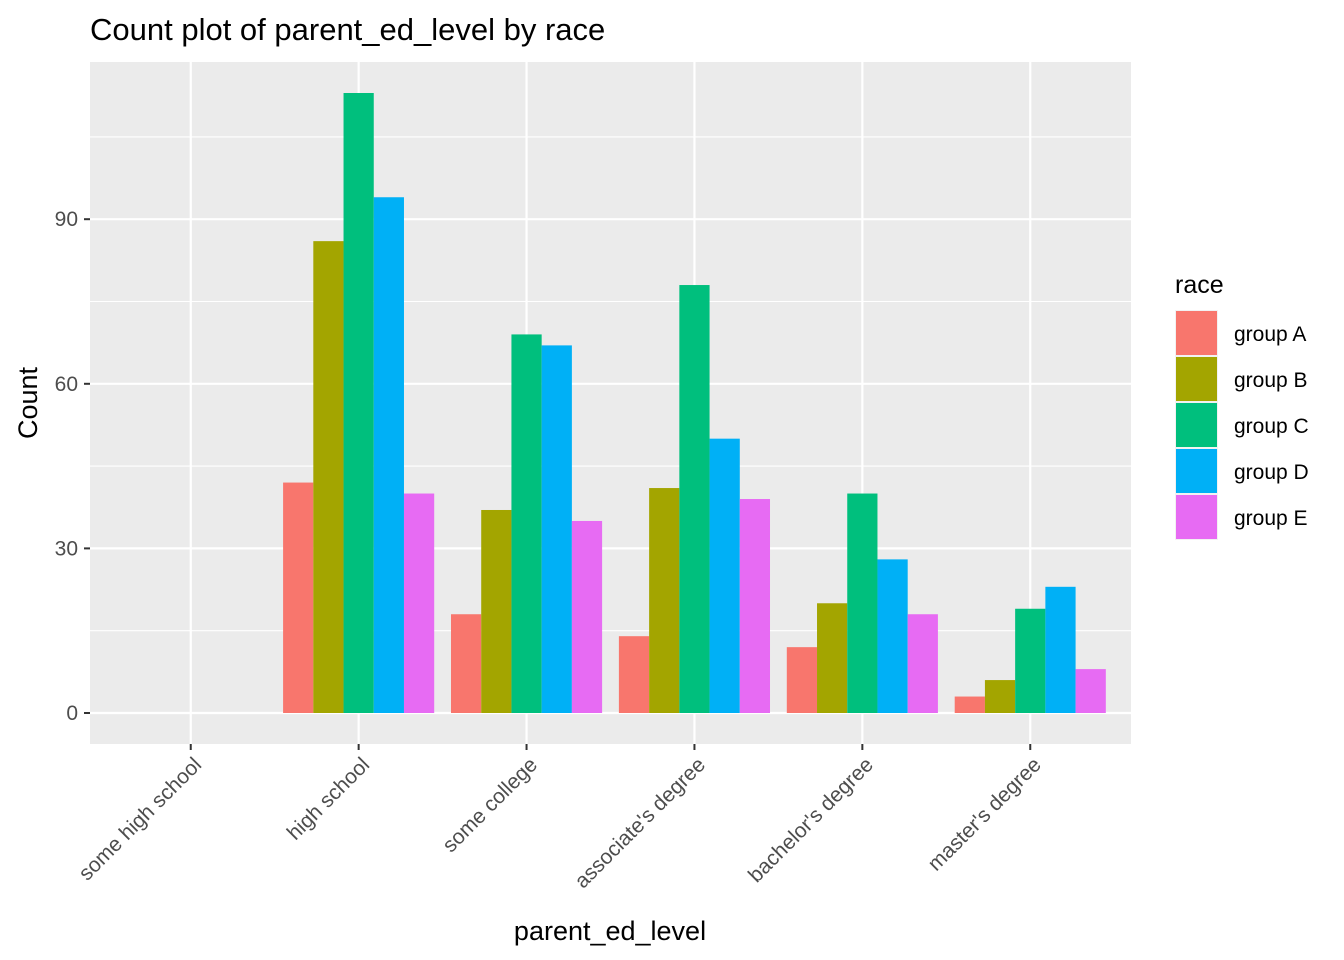 This screenshot has height=960, width=1344. What do you see at coordinates (1271, 380) in the screenshot?
I see `legend-label: group B` at bounding box center [1271, 380].